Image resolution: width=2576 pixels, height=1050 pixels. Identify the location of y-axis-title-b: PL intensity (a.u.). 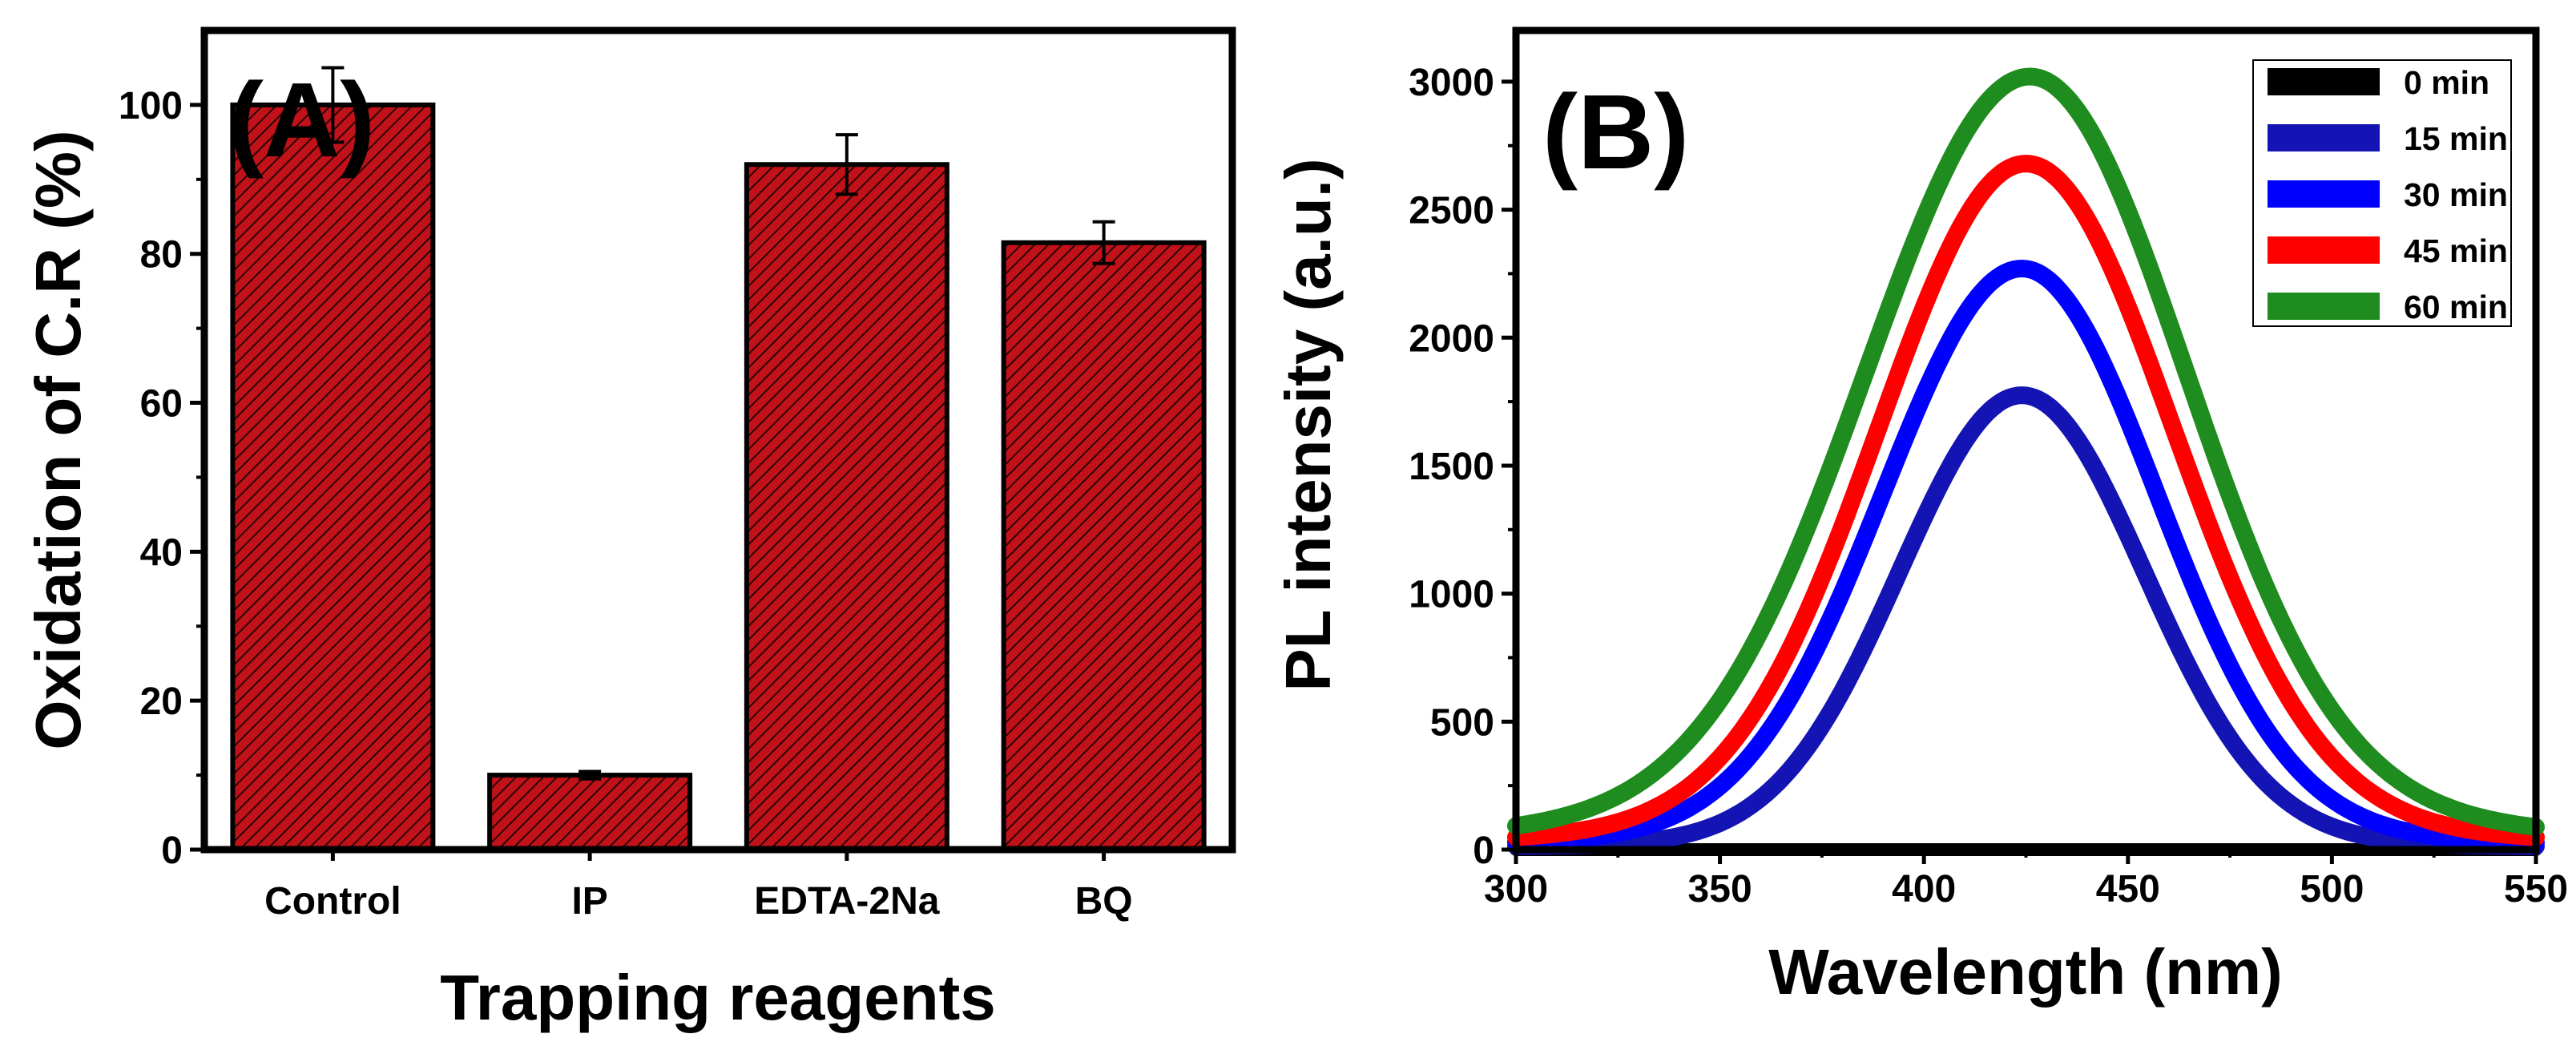
(1308, 425).